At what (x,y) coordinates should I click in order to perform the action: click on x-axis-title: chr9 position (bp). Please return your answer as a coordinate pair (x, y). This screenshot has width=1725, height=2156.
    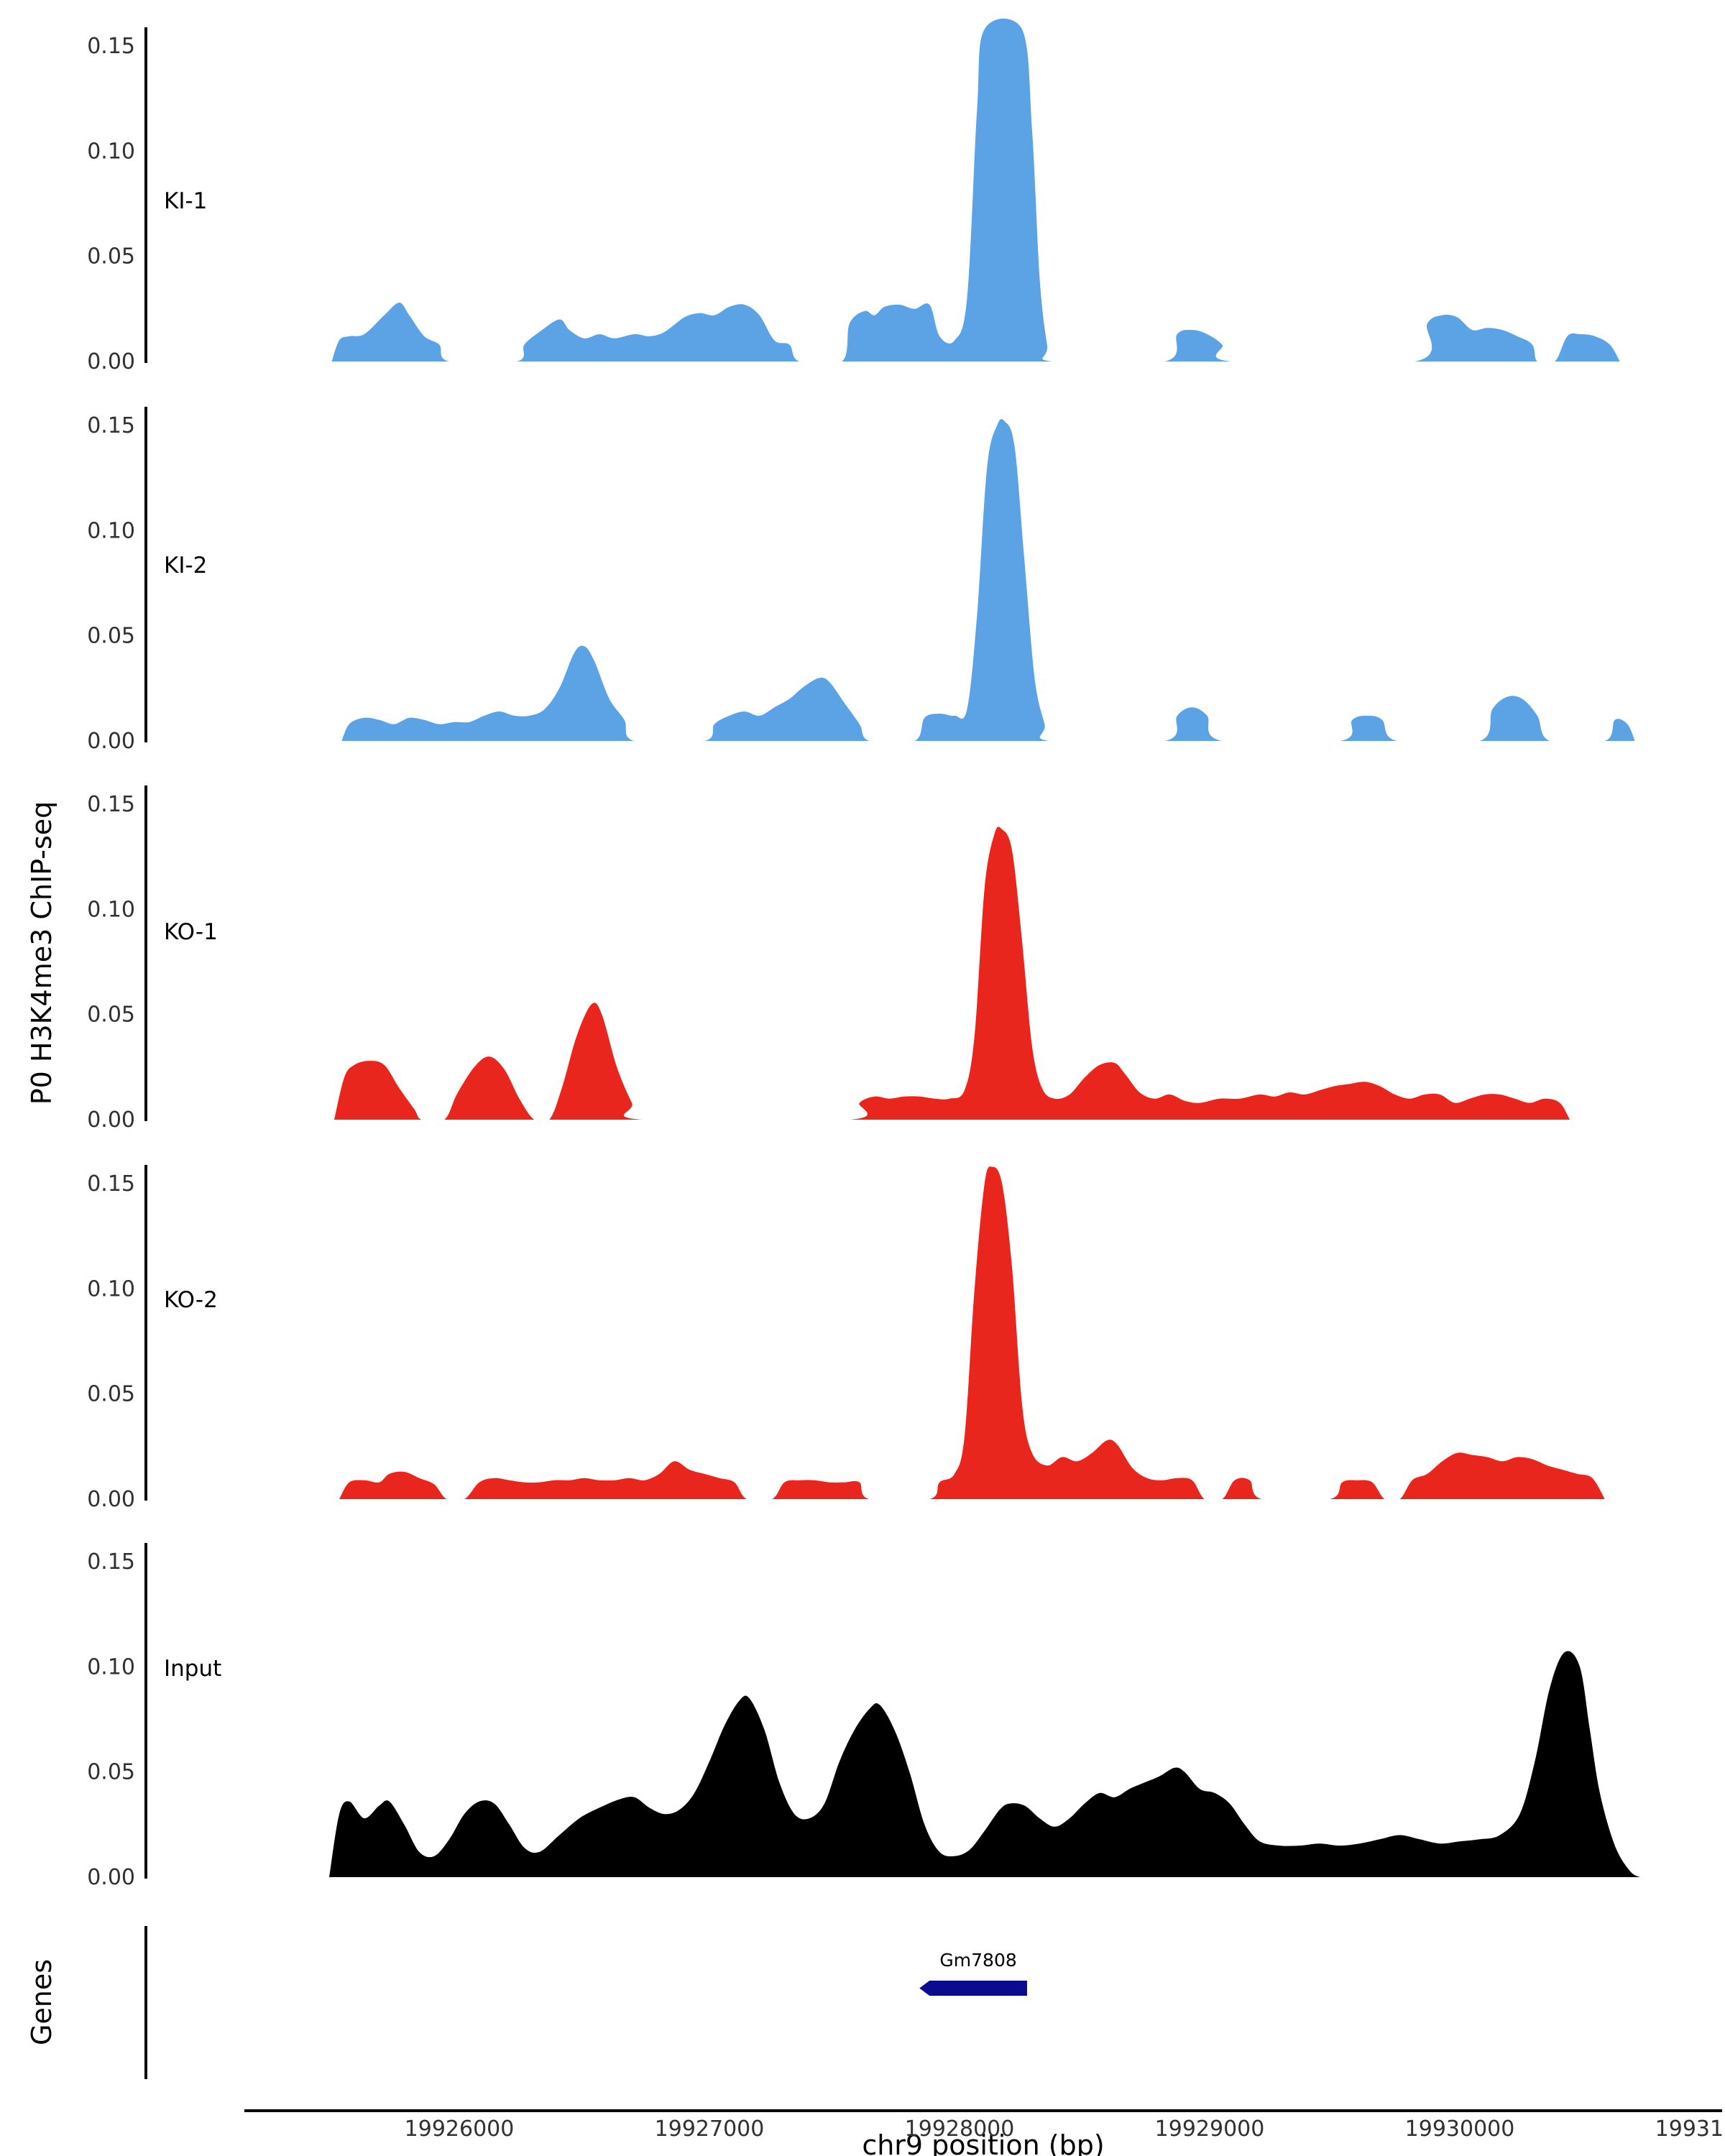
    Looking at the image, I should click on (983, 2142).